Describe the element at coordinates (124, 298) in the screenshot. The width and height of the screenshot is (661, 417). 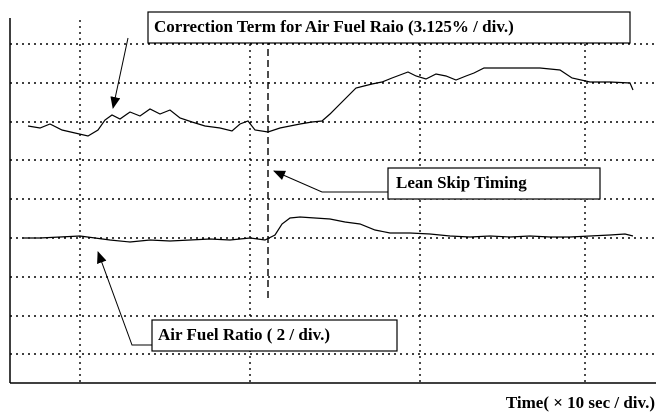
I see `afr-arrow` at that location.